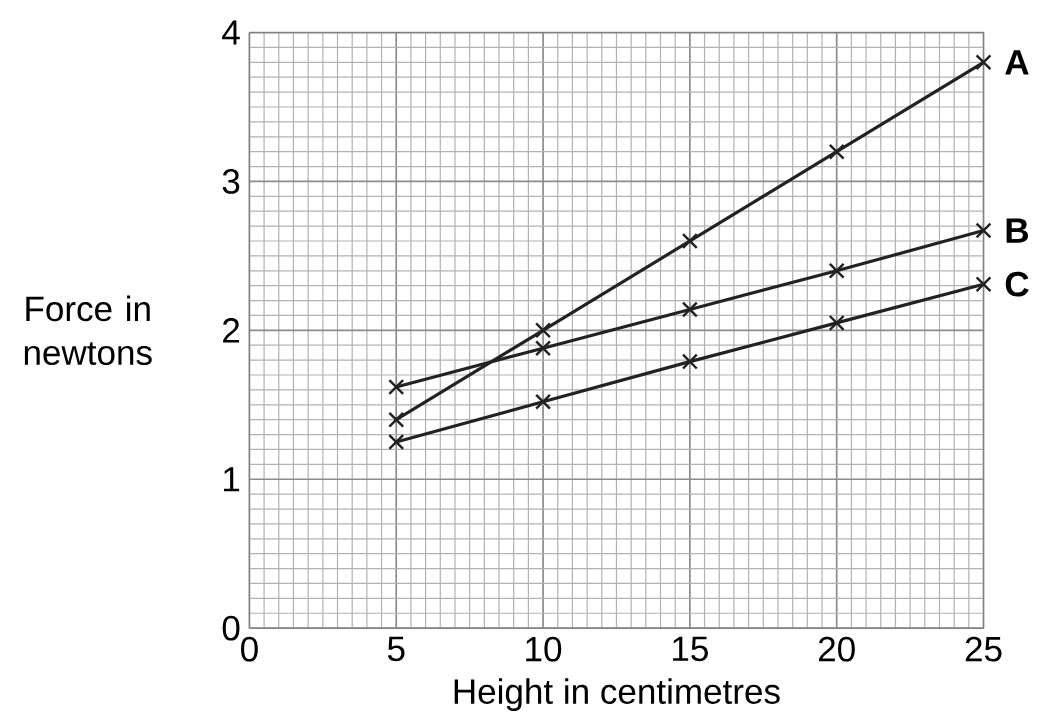 The height and width of the screenshot is (719, 1050). Describe the element at coordinates (249, 649) in the screenshot. I see `x-tick-label: 0` at that location.